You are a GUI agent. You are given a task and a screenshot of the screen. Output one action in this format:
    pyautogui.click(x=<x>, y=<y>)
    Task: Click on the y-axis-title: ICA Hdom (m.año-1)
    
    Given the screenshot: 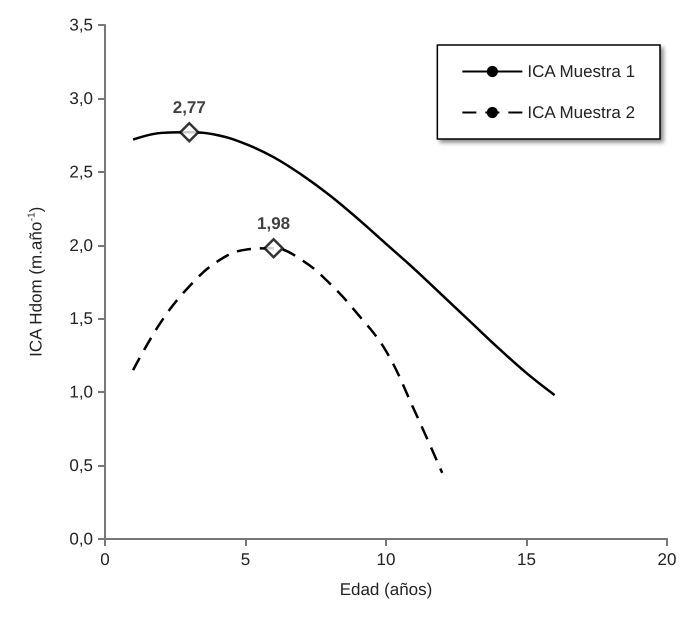 What is the action you would take?
    pyautogui.click(x=36, y=281)
    